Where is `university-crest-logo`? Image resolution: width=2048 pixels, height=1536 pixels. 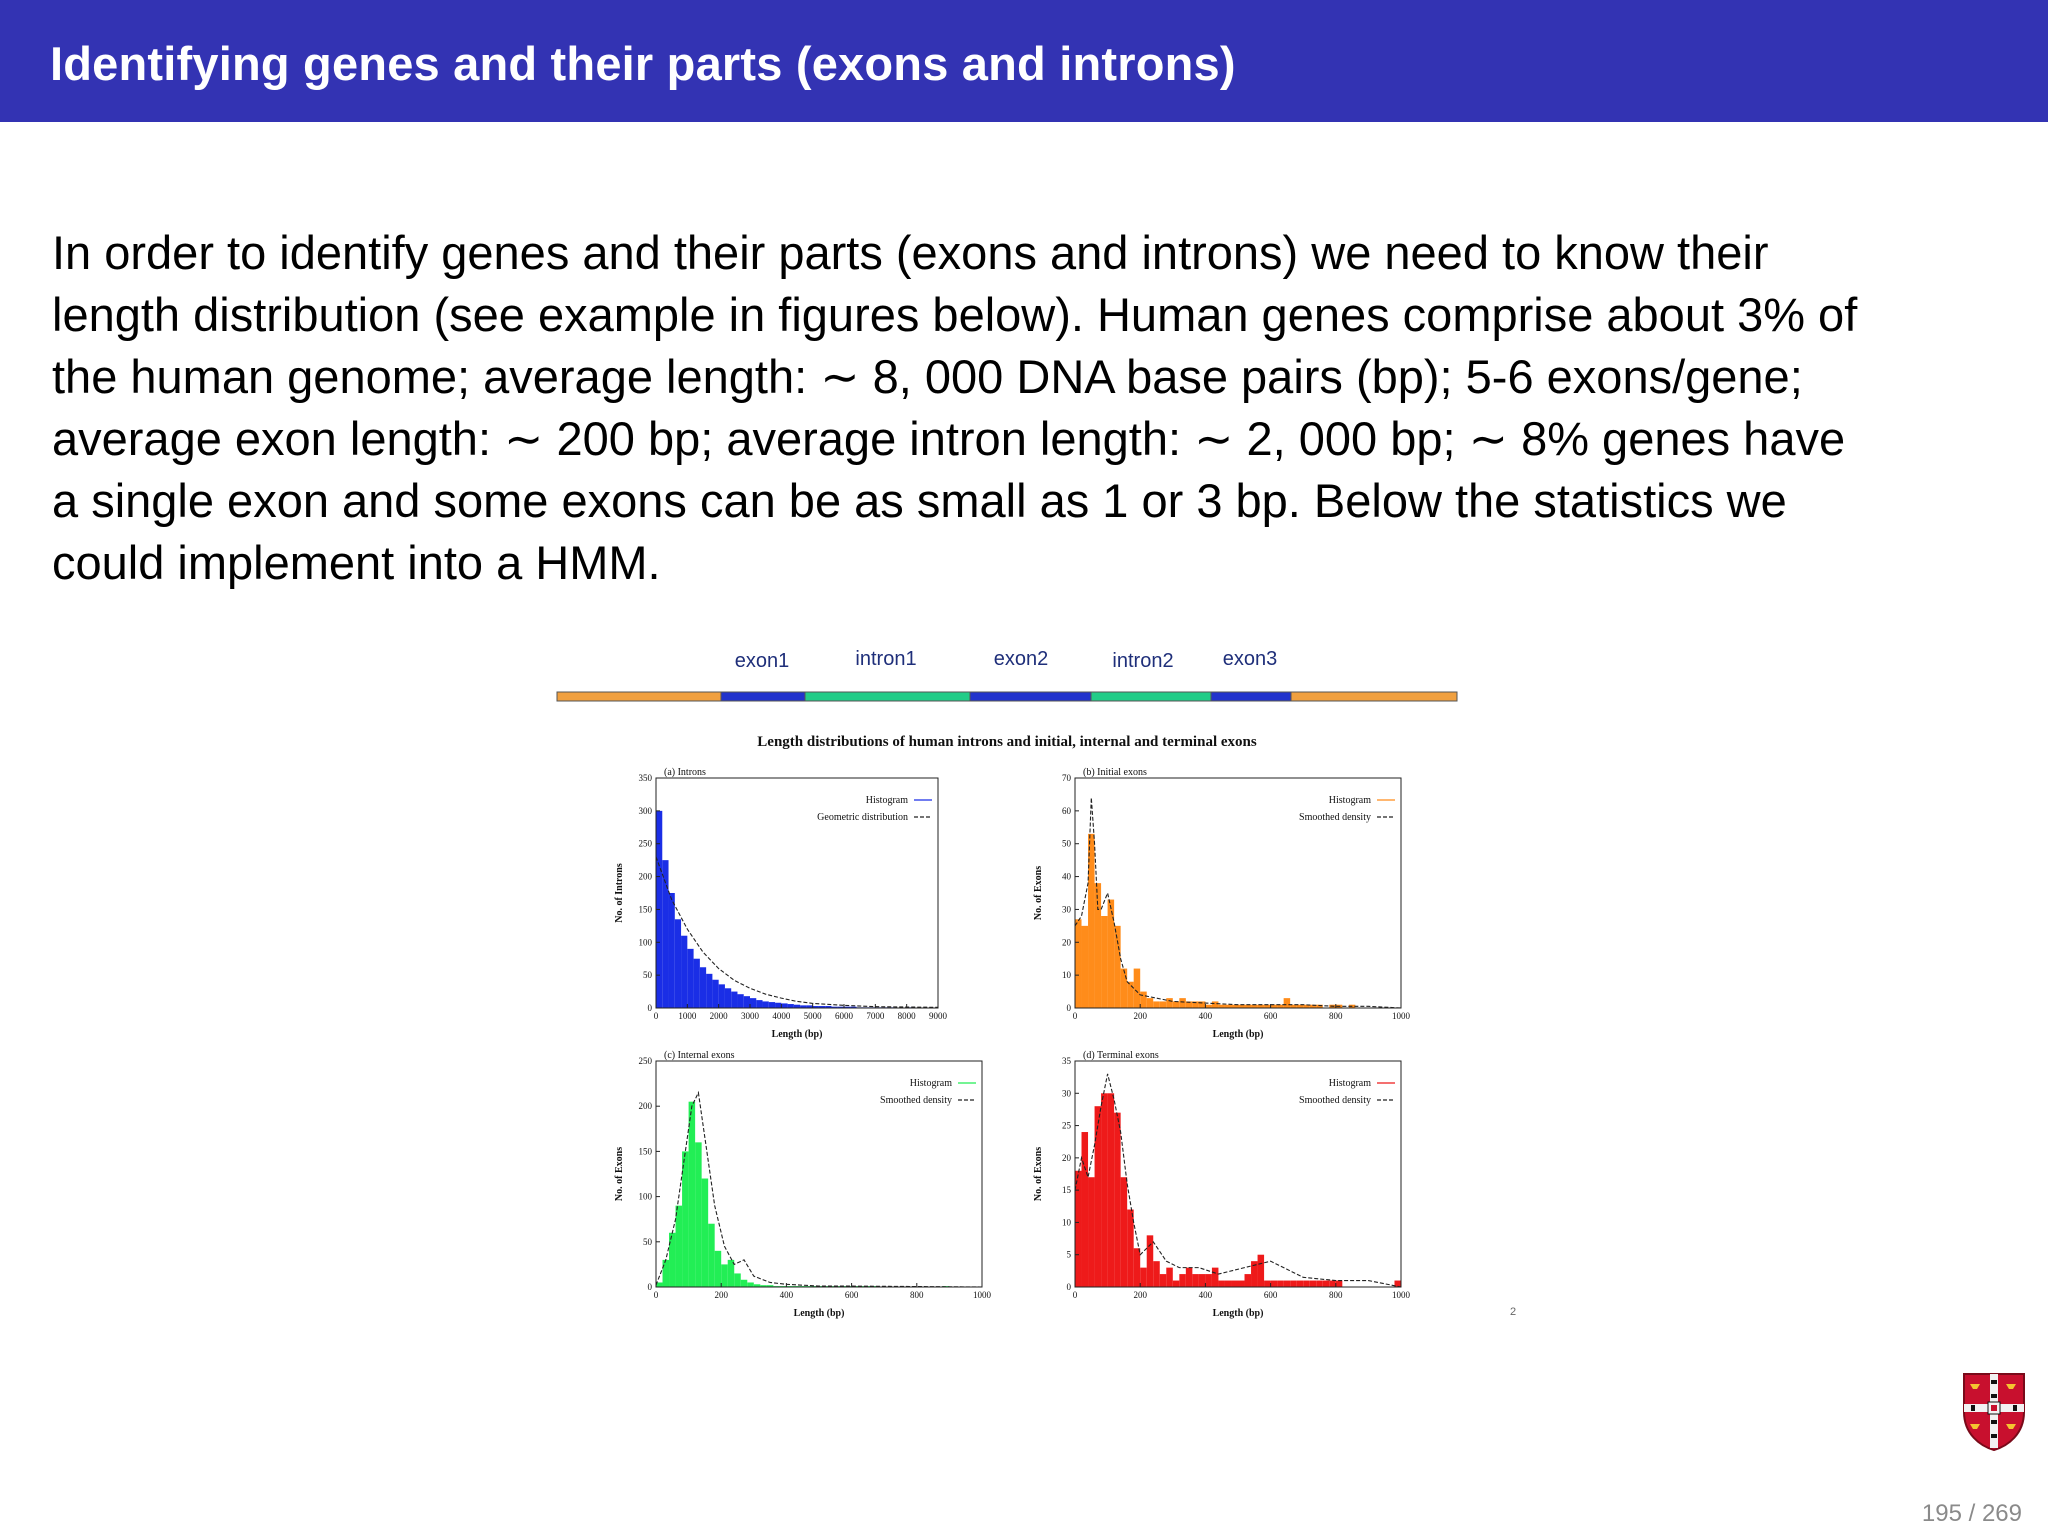 university-crest-logo is located at coordinates (1994, 1412).